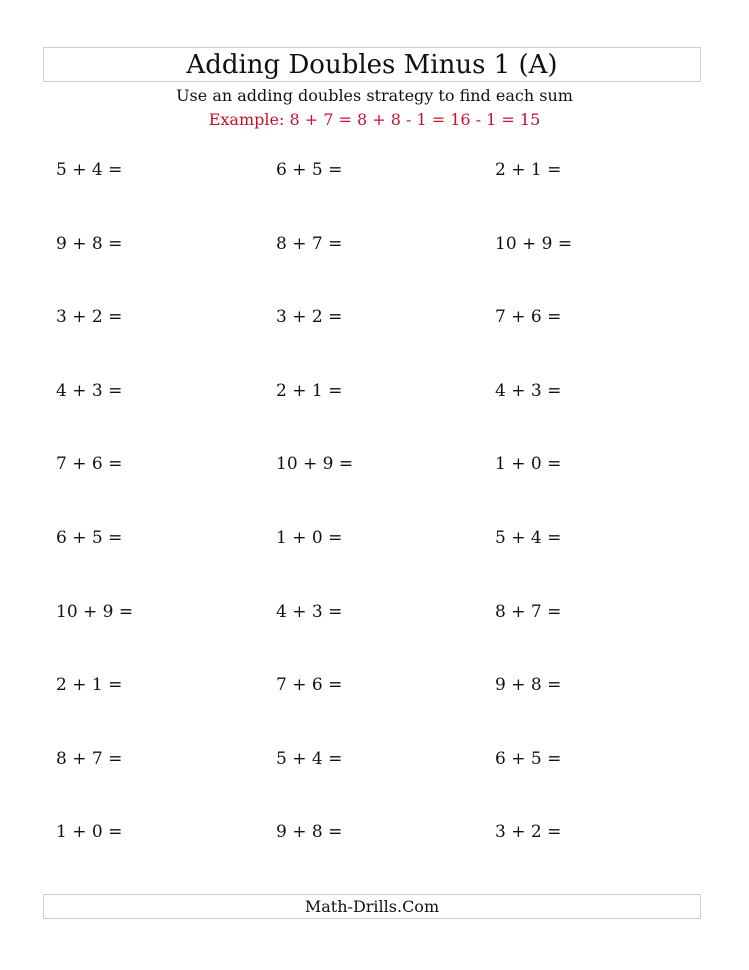  I want to click on footer: Math-Drills.Com, so click(372, 906).